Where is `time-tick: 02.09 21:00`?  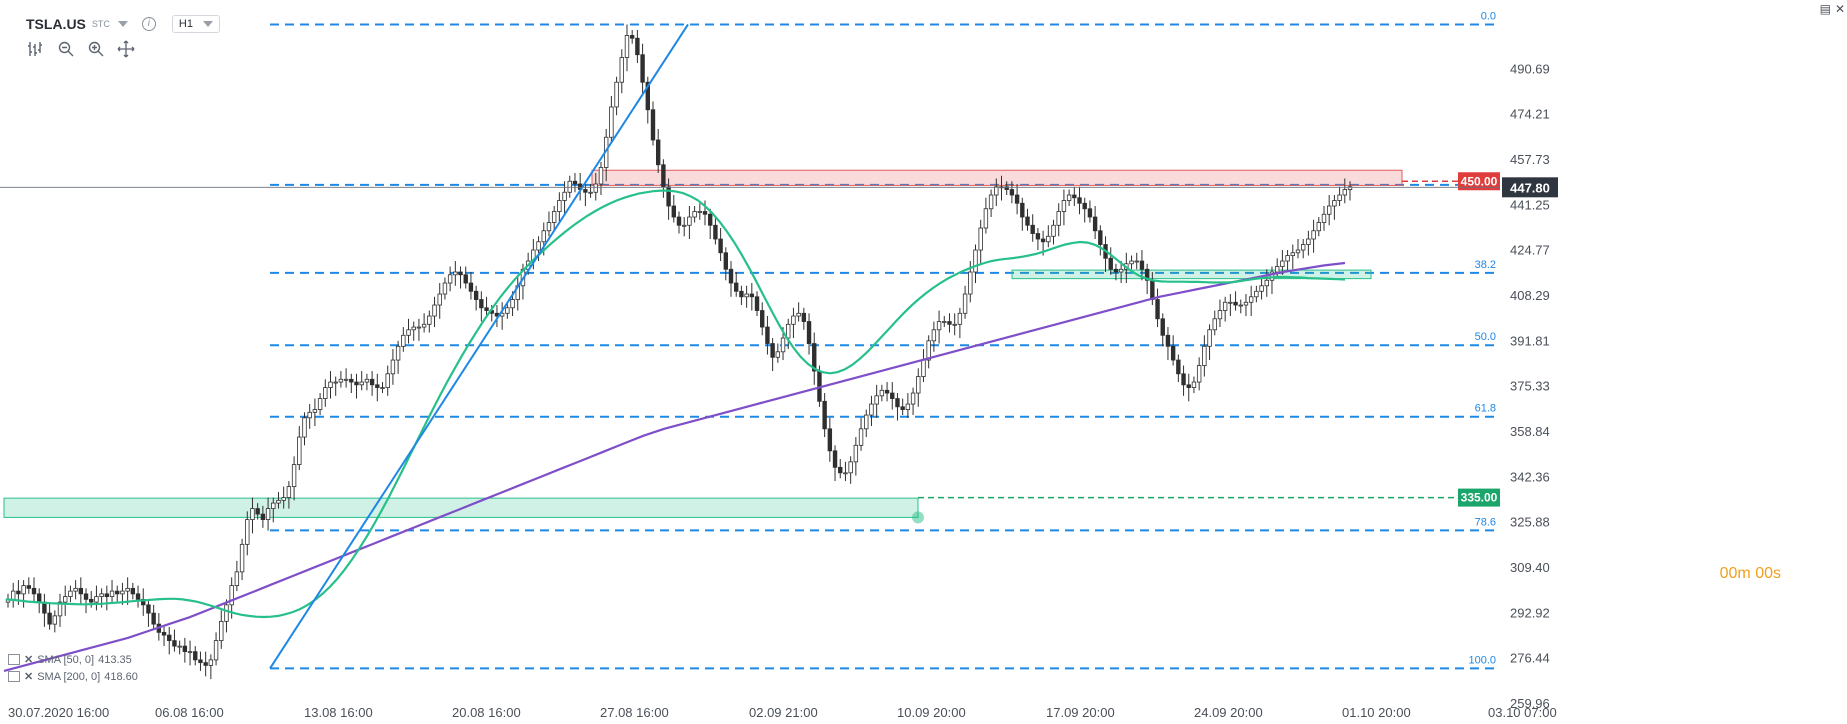 time-tick: 02.09 21:00 is located at coordinates (783, 712).